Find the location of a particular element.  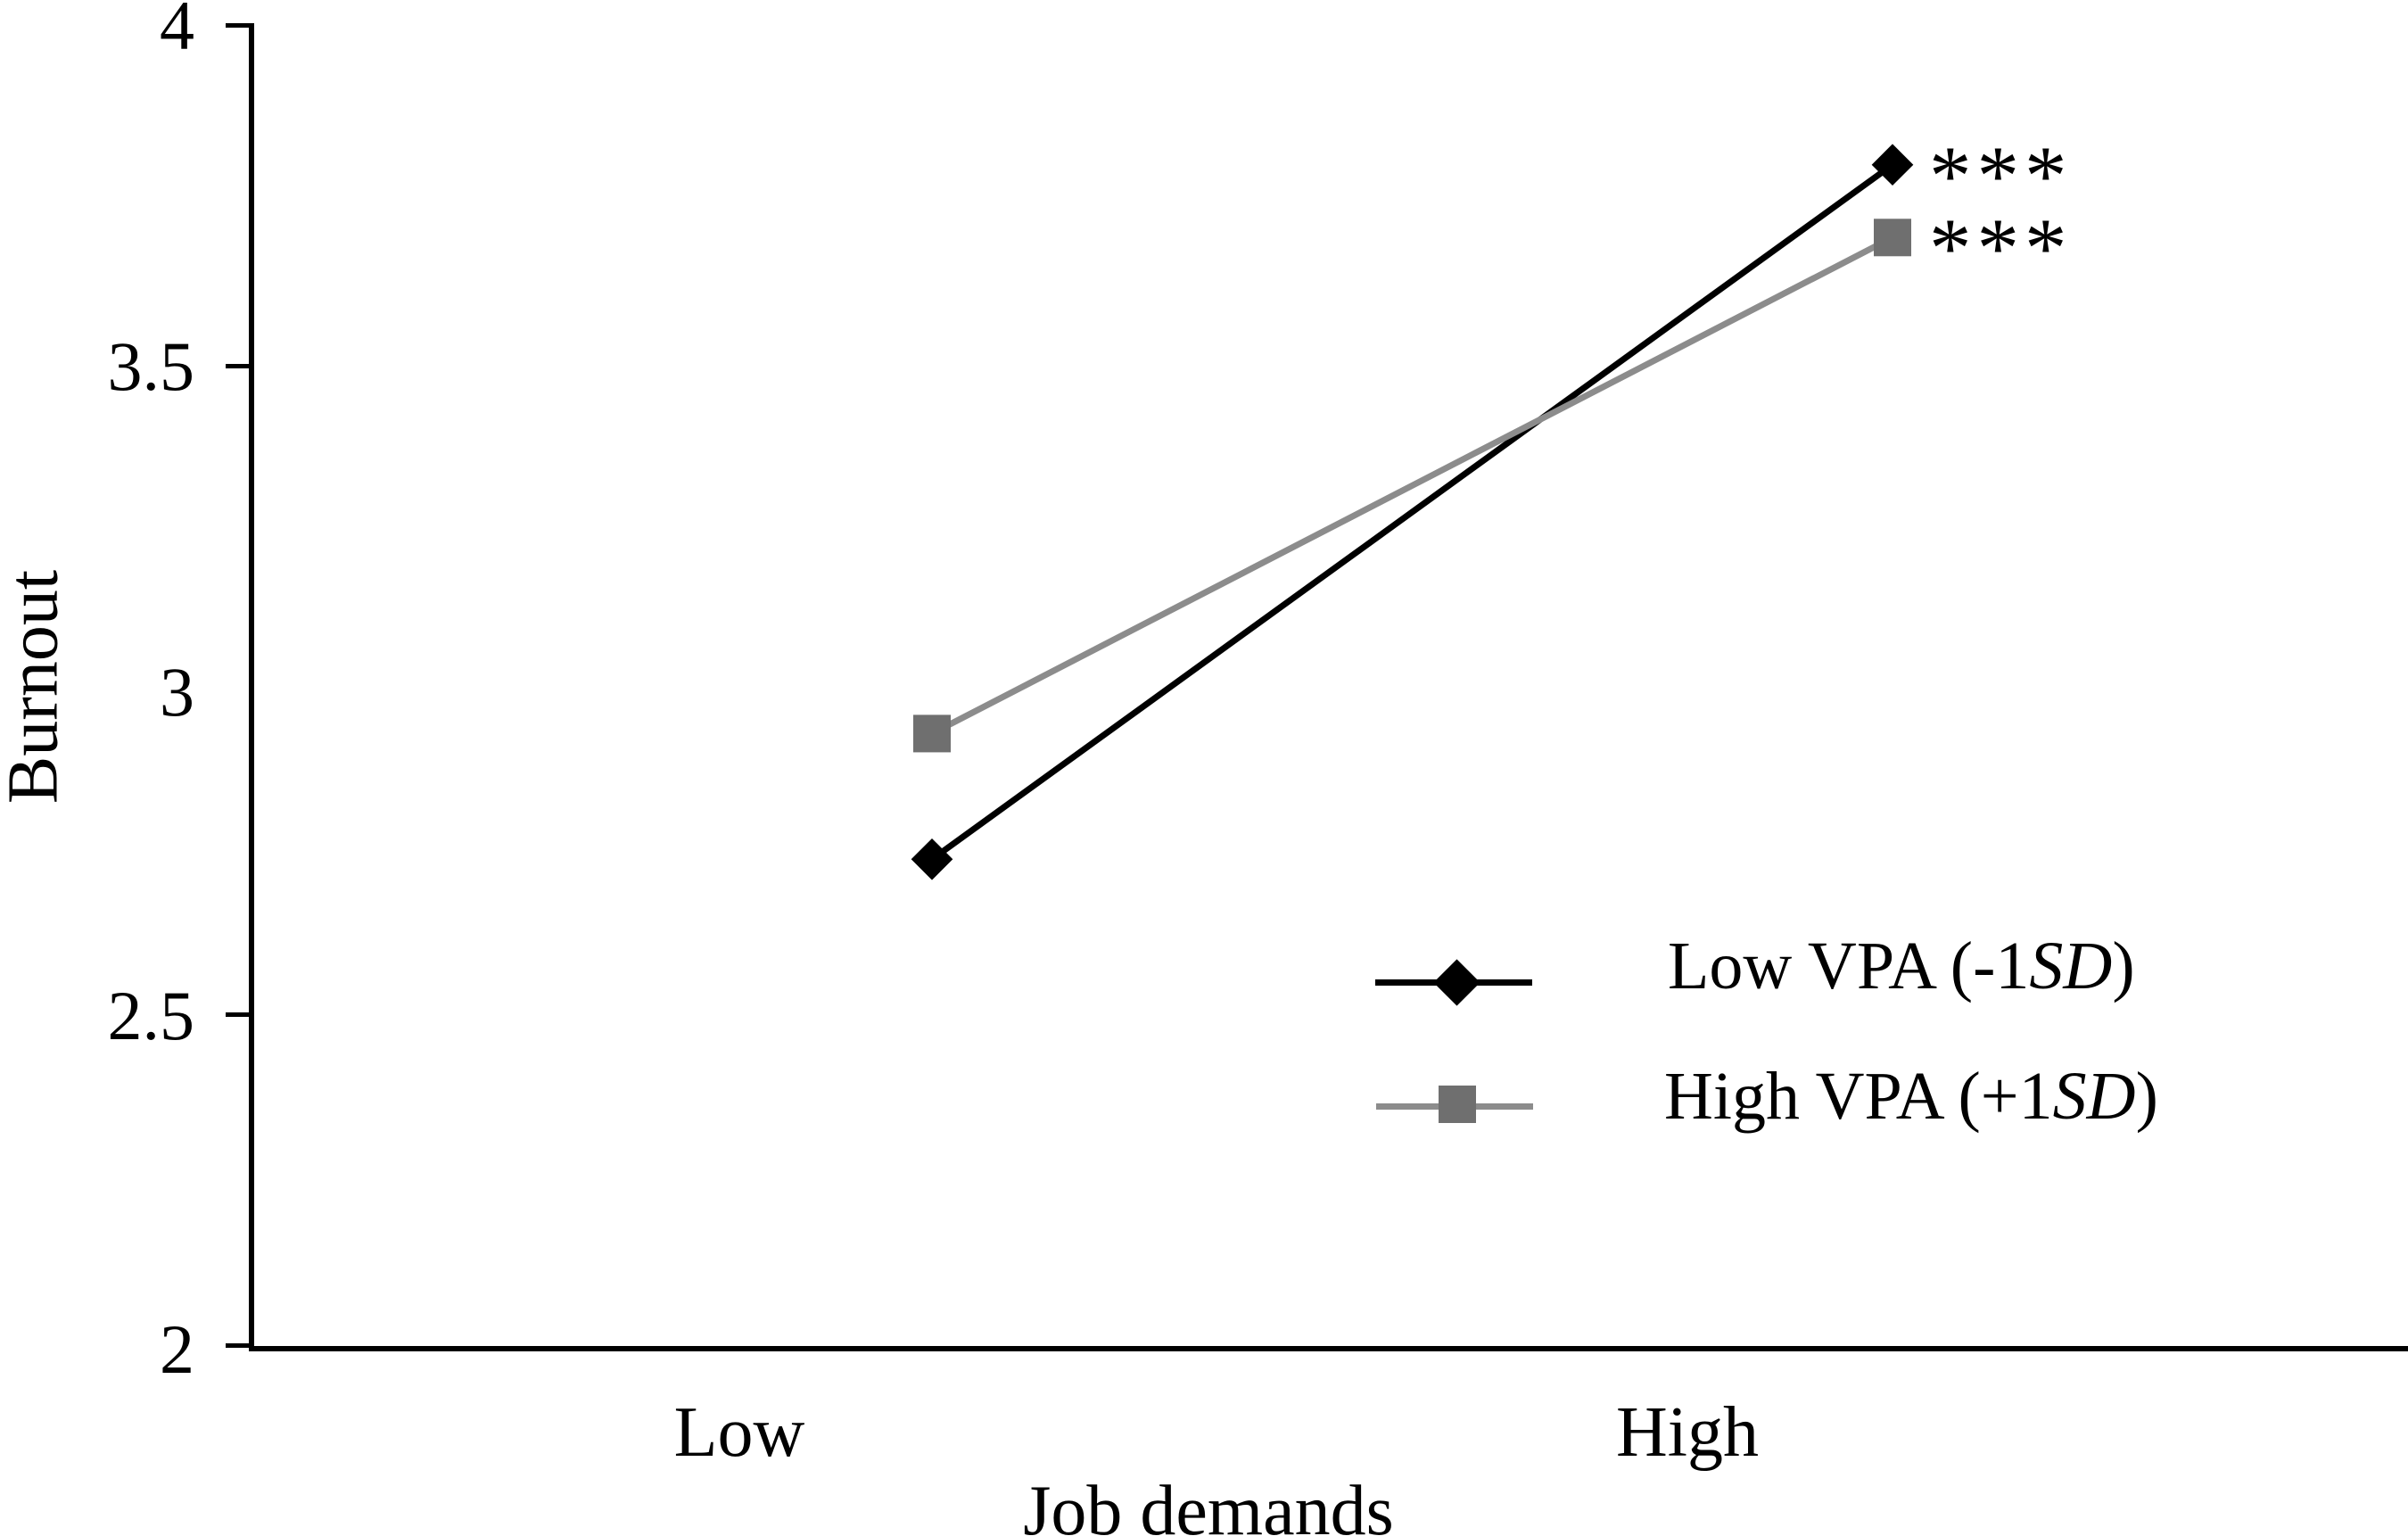

legend-label-high-vpa: High VPA (+1 SD) is located at coordinates (1911, 1096).